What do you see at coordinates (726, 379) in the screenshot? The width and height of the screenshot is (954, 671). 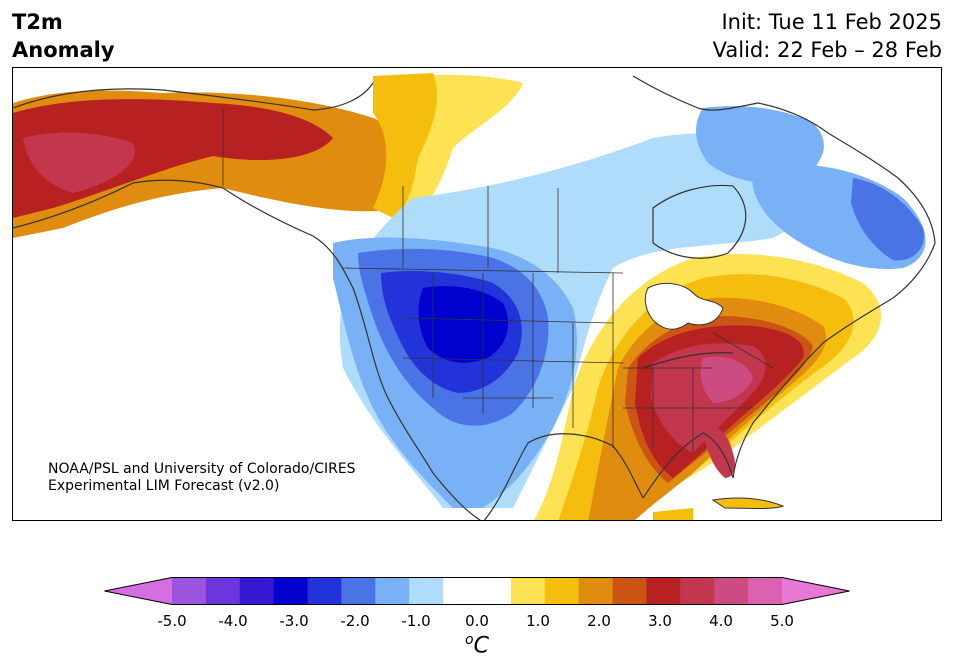 I see `hottest-region-east` at bounding box center [726, 379].